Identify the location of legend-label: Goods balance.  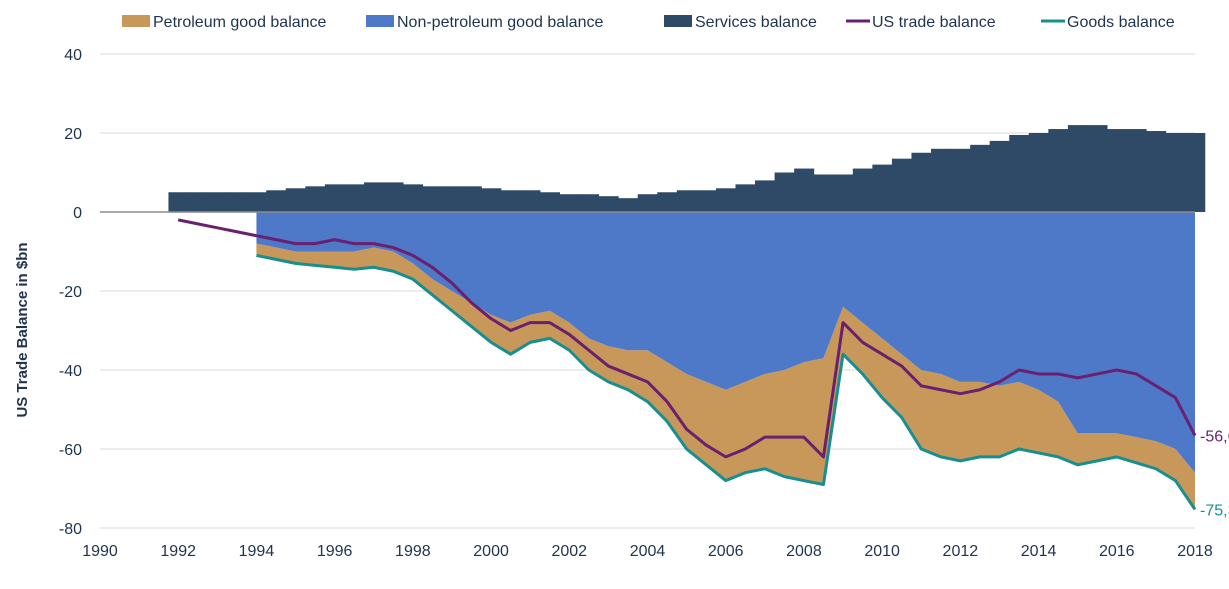
(1121, 22).